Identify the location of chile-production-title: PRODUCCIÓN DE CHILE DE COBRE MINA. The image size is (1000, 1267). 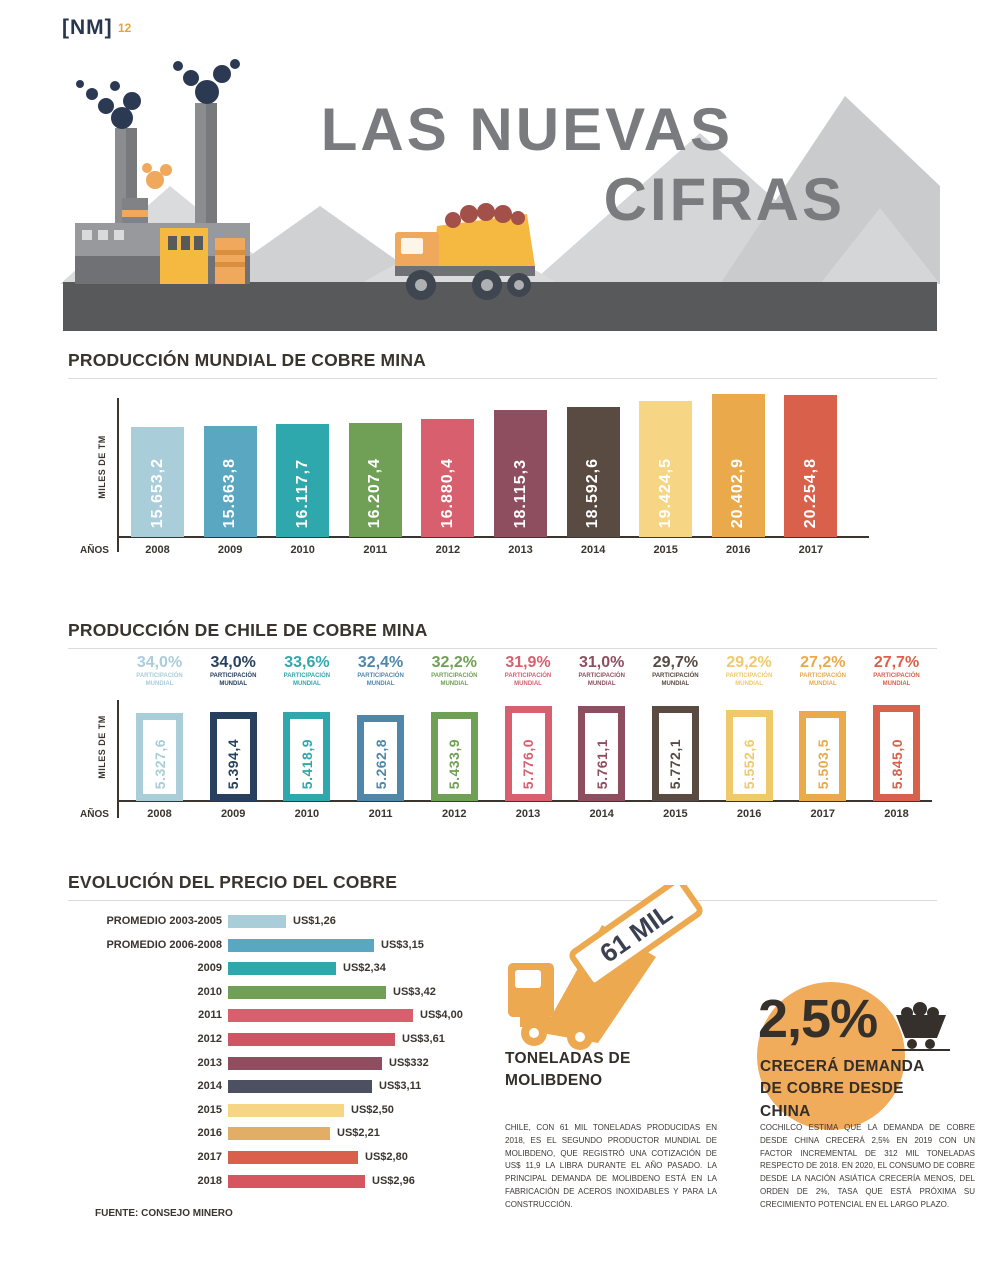
(248, 630).